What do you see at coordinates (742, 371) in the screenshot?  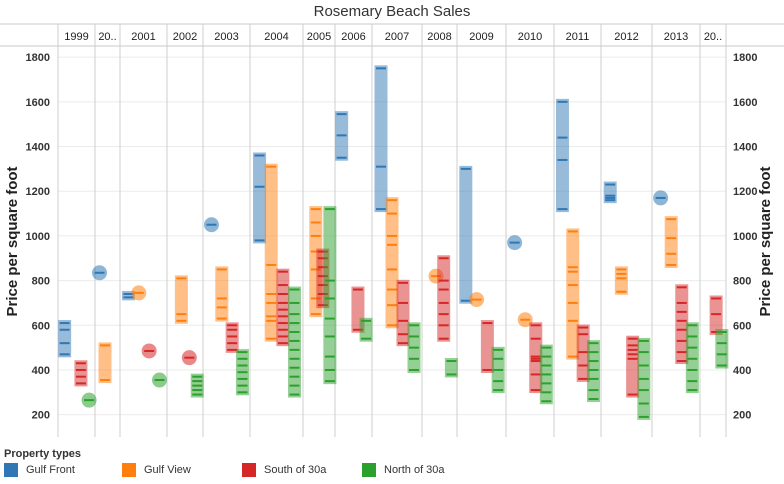 I see `y-tick-label-right: 400` at bounding box center [742, 371].